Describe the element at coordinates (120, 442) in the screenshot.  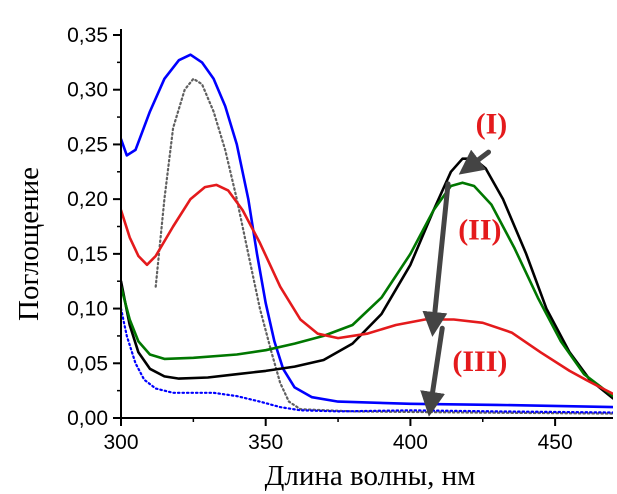
I see `x-tick-label: 300` at that location.